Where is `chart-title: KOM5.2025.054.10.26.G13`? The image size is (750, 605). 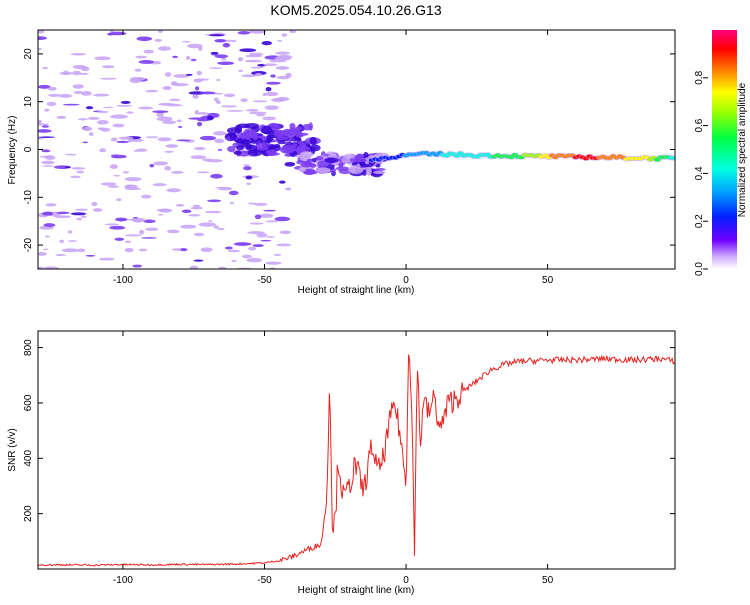
chart-title: KOM5.2025.054.10.26.G13 is located at coordinates (355, 10).